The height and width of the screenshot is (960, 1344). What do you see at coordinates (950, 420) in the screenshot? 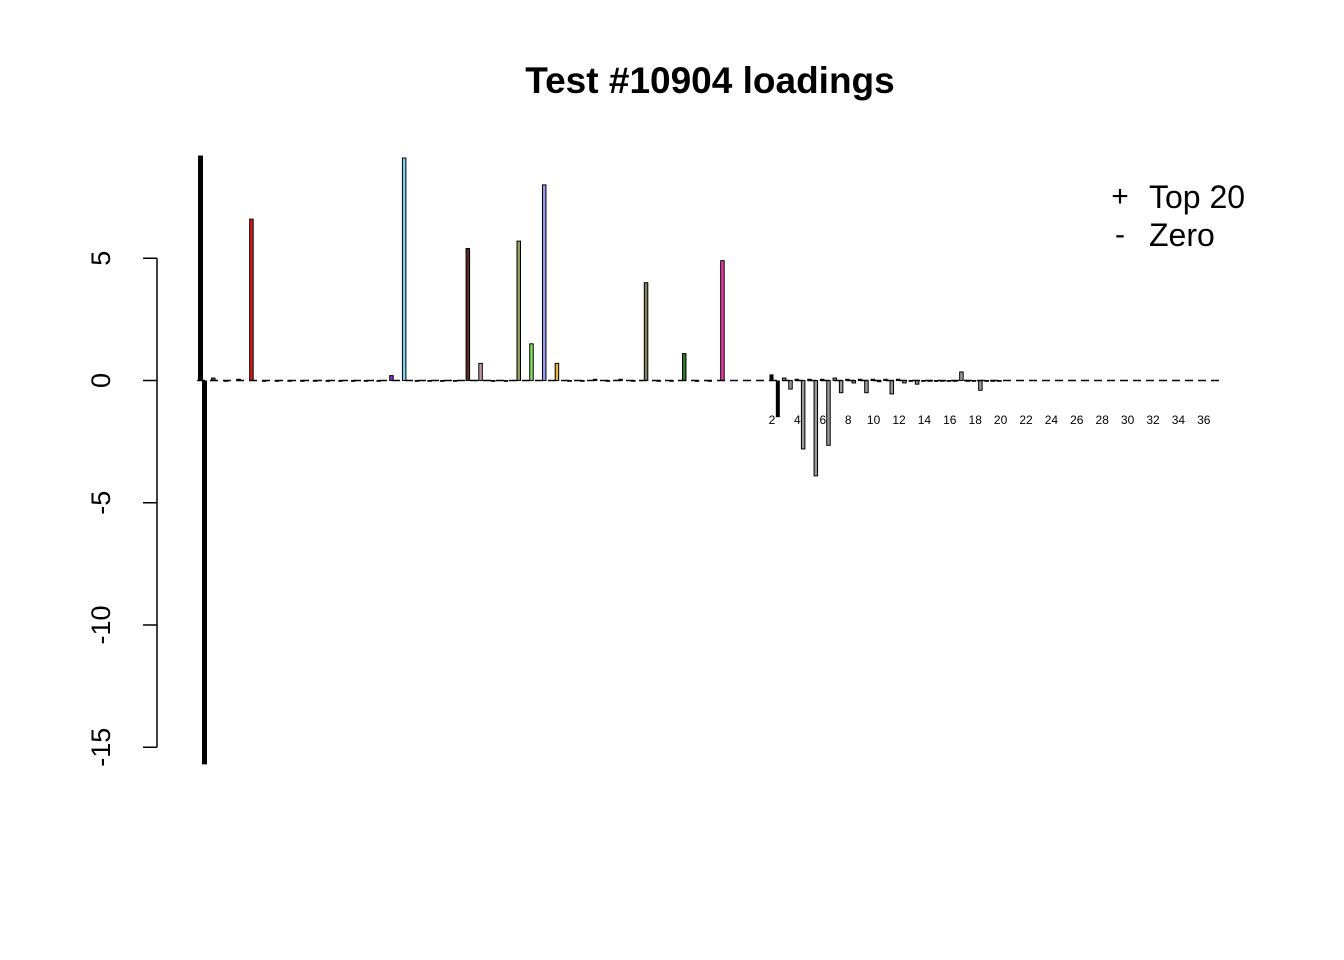
I see `x-tick-label: 16` at bounding box center [950, 420].